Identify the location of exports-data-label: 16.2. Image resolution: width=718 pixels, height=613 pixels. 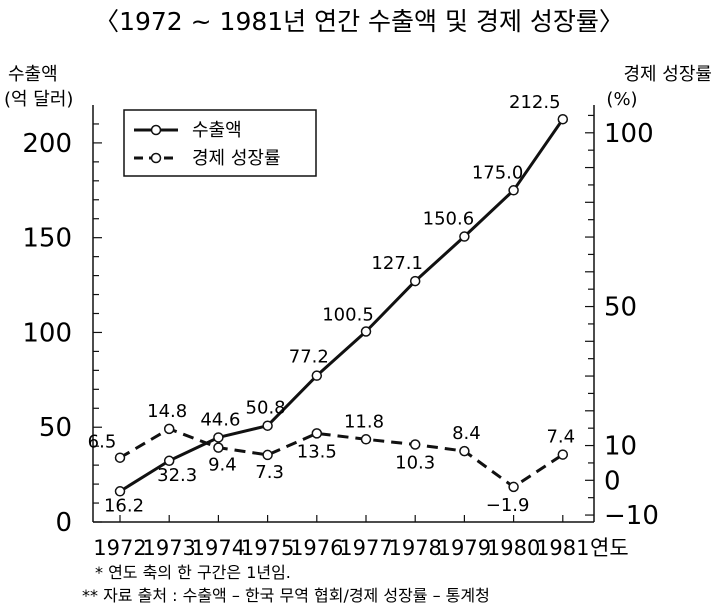
(124, 505).